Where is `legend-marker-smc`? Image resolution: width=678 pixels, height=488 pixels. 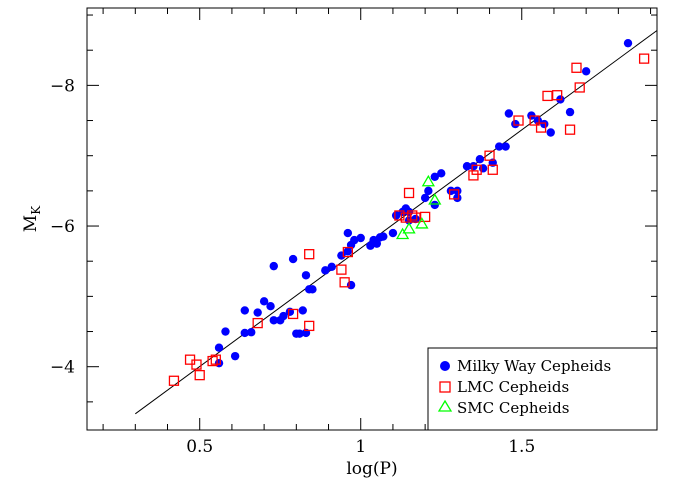 legend-marker-smc is located at coordinates (445, 405).